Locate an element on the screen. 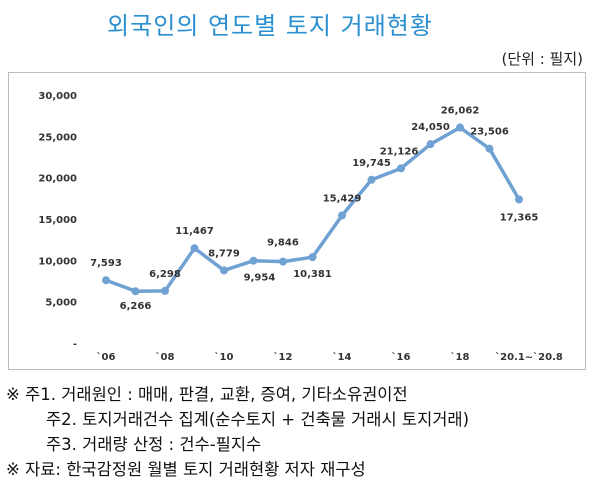  data-label: 7,593 is located at coordinates (106, 263).